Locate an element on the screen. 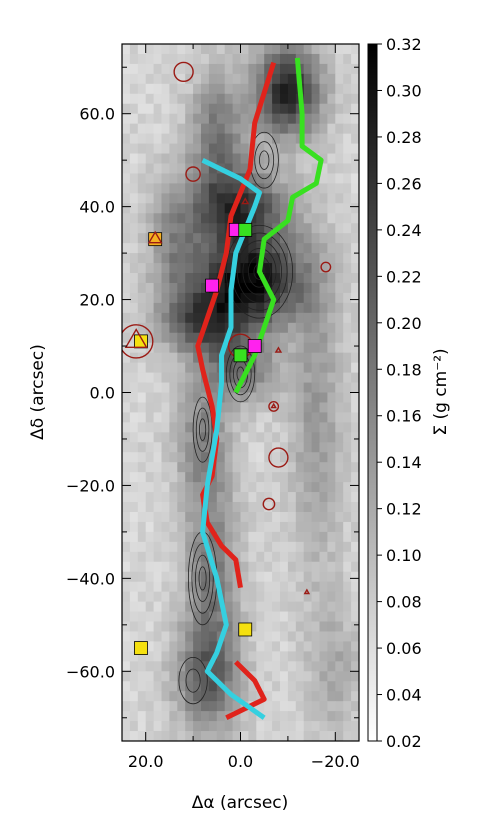  colorbar-tick-label: 0.14 is located at coordinates (404, 462).